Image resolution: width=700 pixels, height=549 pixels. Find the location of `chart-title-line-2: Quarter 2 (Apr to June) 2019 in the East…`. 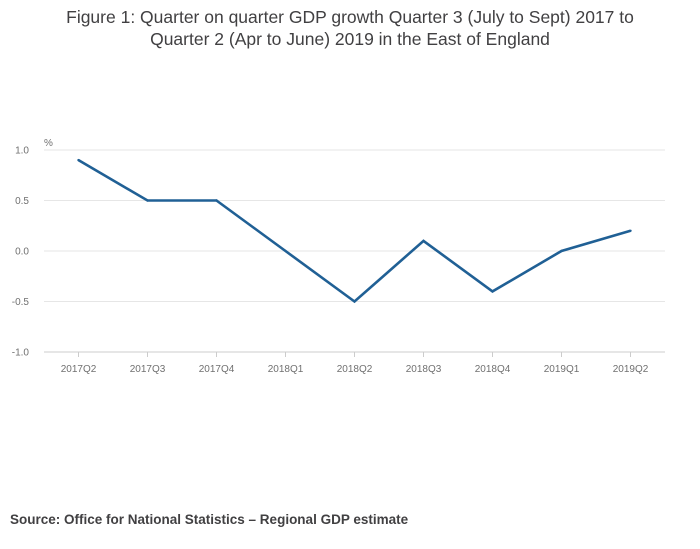

chart-title-line-2: Quarter 2 (Apr to June) 2019 in the East… is located at coordinates (350, 39).